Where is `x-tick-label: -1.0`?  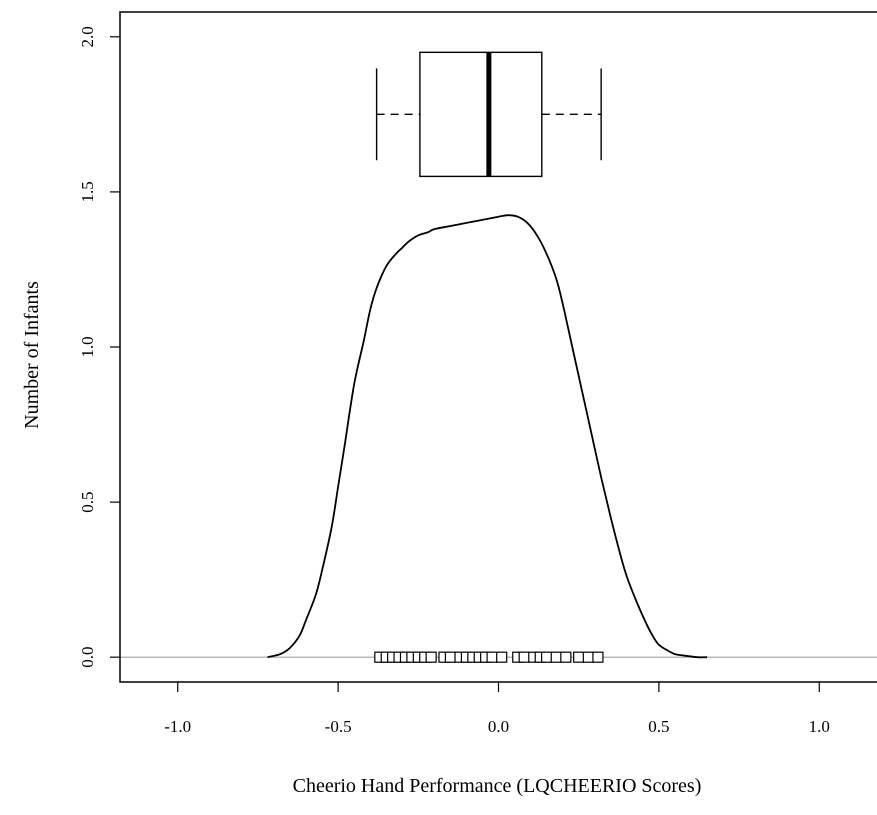
x-tick-label: -1.0 is located at coordinates (177, 726).